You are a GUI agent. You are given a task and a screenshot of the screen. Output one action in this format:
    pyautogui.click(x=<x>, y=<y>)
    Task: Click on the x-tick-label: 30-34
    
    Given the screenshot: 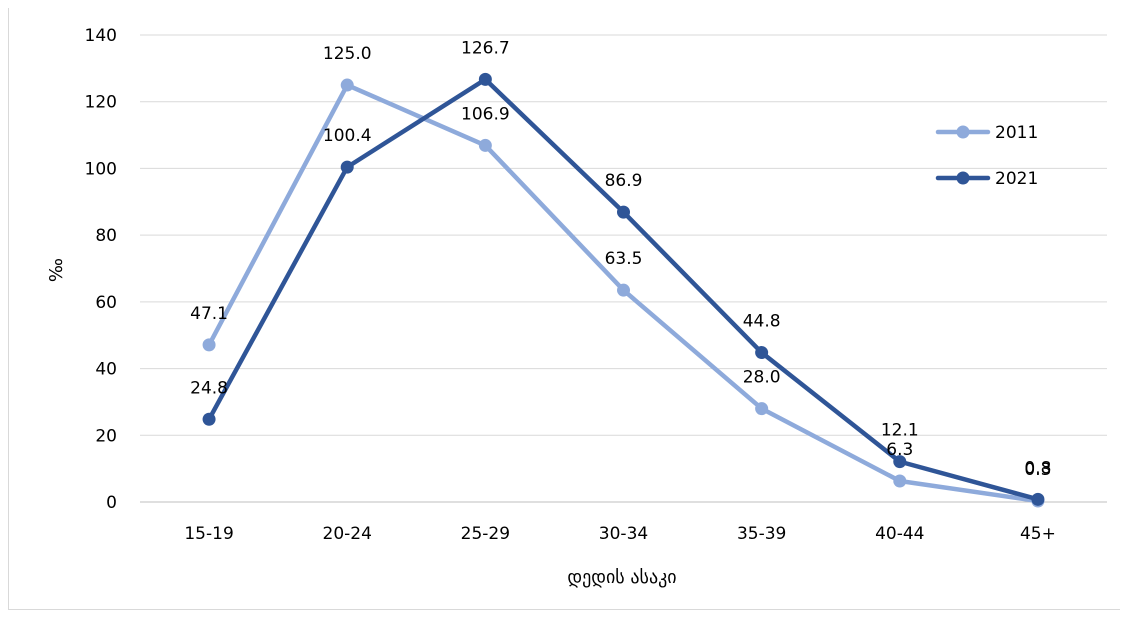 What is the action you would take?
    pyautogui.click(x=623, y=534)
    